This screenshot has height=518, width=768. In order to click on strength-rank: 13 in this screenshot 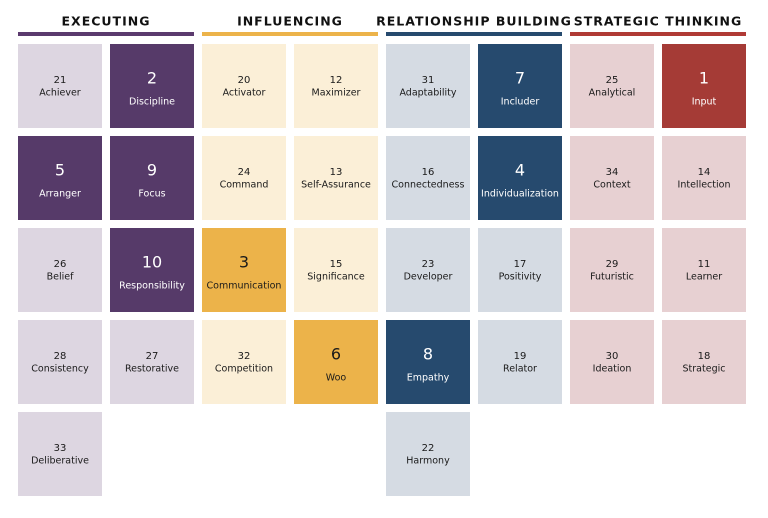, I will do `click(336, 172)`.